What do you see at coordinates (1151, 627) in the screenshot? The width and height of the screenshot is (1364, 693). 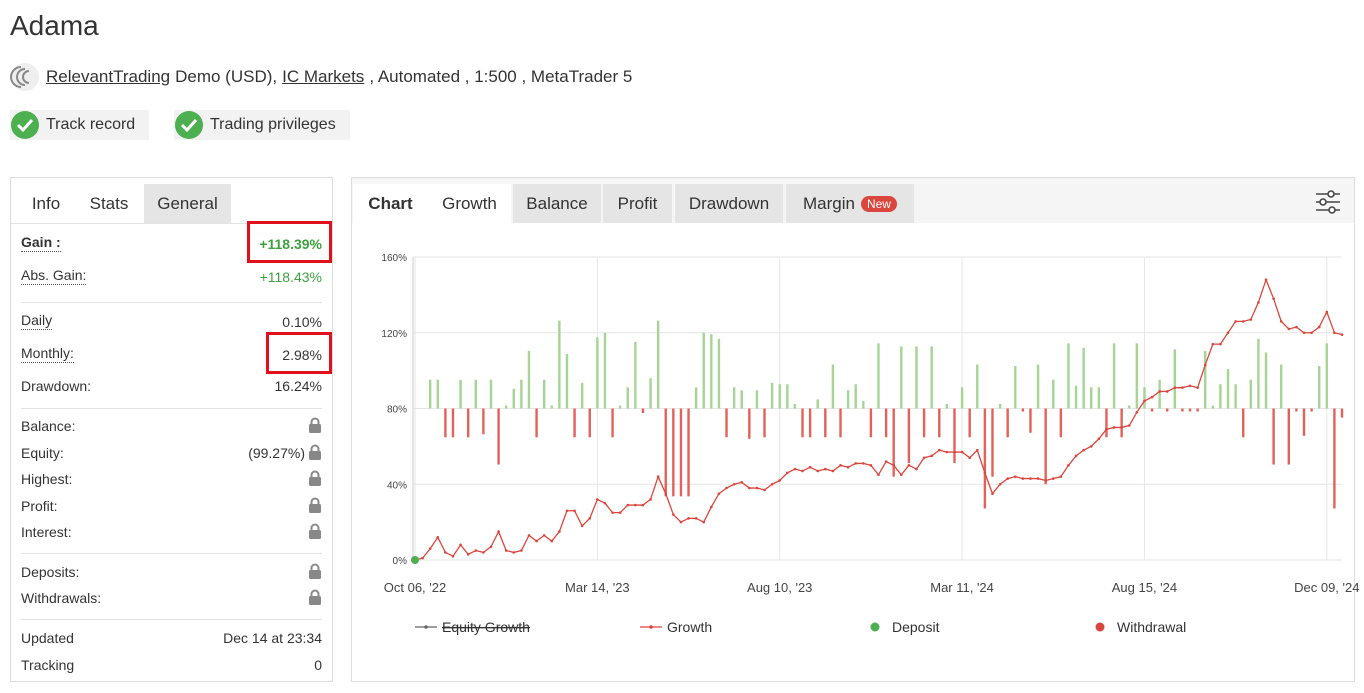 I see `legend-label: Withdrawal` at bounding box center [1151, 627].